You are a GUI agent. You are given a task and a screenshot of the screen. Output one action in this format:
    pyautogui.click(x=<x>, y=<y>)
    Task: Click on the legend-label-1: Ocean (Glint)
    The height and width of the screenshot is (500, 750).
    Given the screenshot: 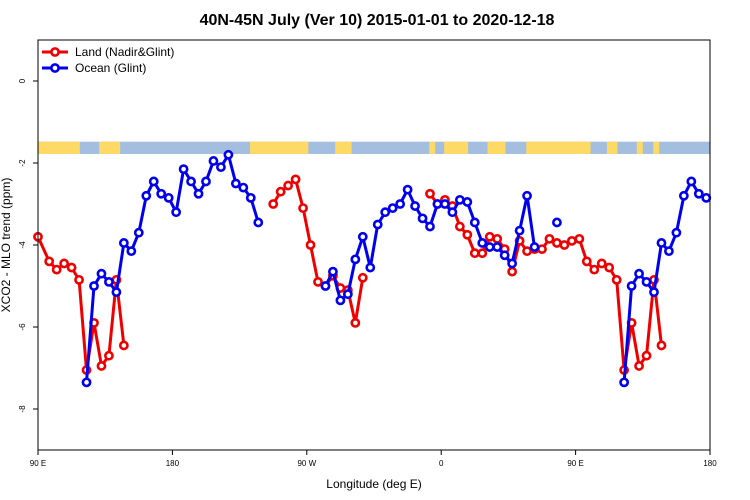 What is the action you would take?
    pyautogui.click(x=110, y=68)
    